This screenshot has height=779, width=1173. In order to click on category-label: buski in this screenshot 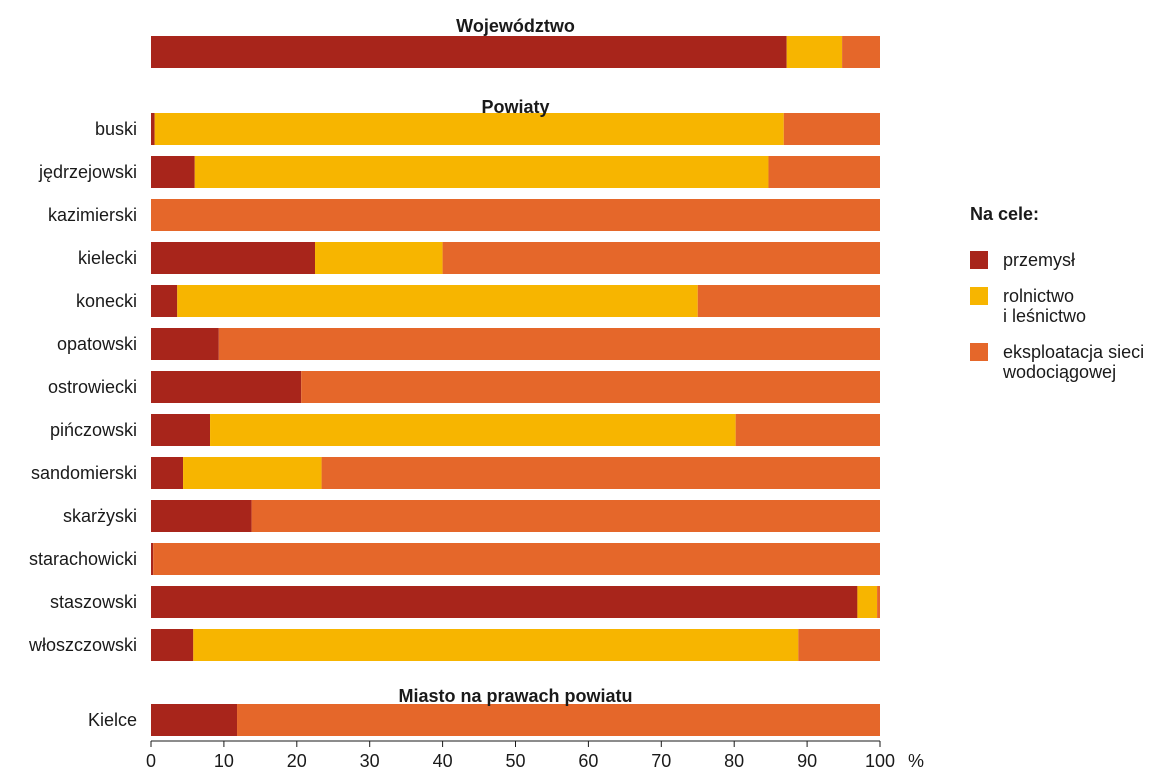, I will do `click(116, 129)`.